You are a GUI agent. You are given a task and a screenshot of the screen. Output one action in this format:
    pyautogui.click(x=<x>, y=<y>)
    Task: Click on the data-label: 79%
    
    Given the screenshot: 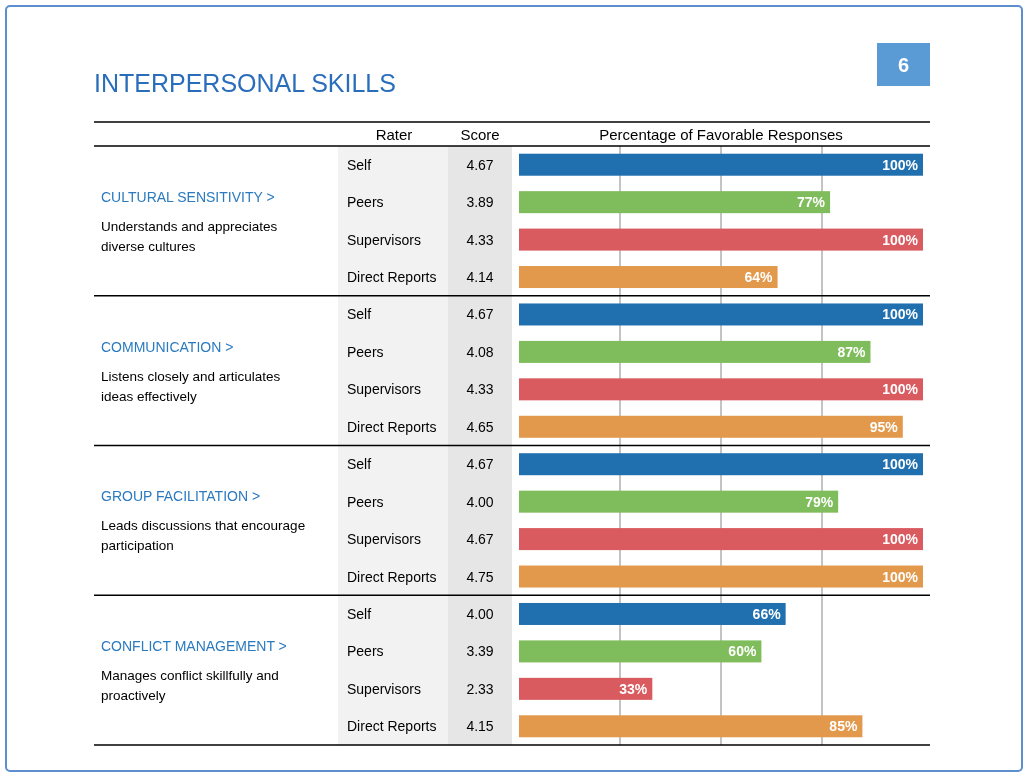 What is the action you would take?
    pyautogui.click(x=819, y=501)
    